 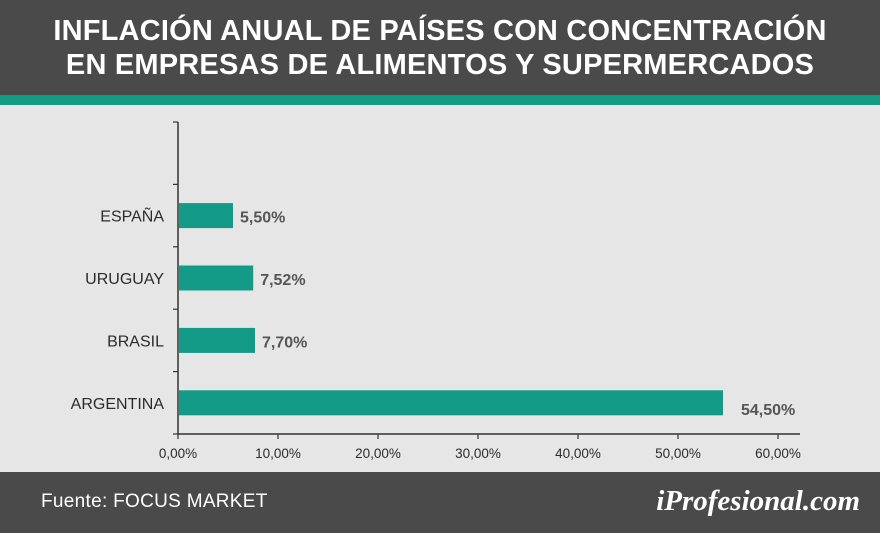 What do you see at coordinates (578, 453) in the screenshot?
I see `x-tick-label: 40,00%` at bounding box center [578, 453].